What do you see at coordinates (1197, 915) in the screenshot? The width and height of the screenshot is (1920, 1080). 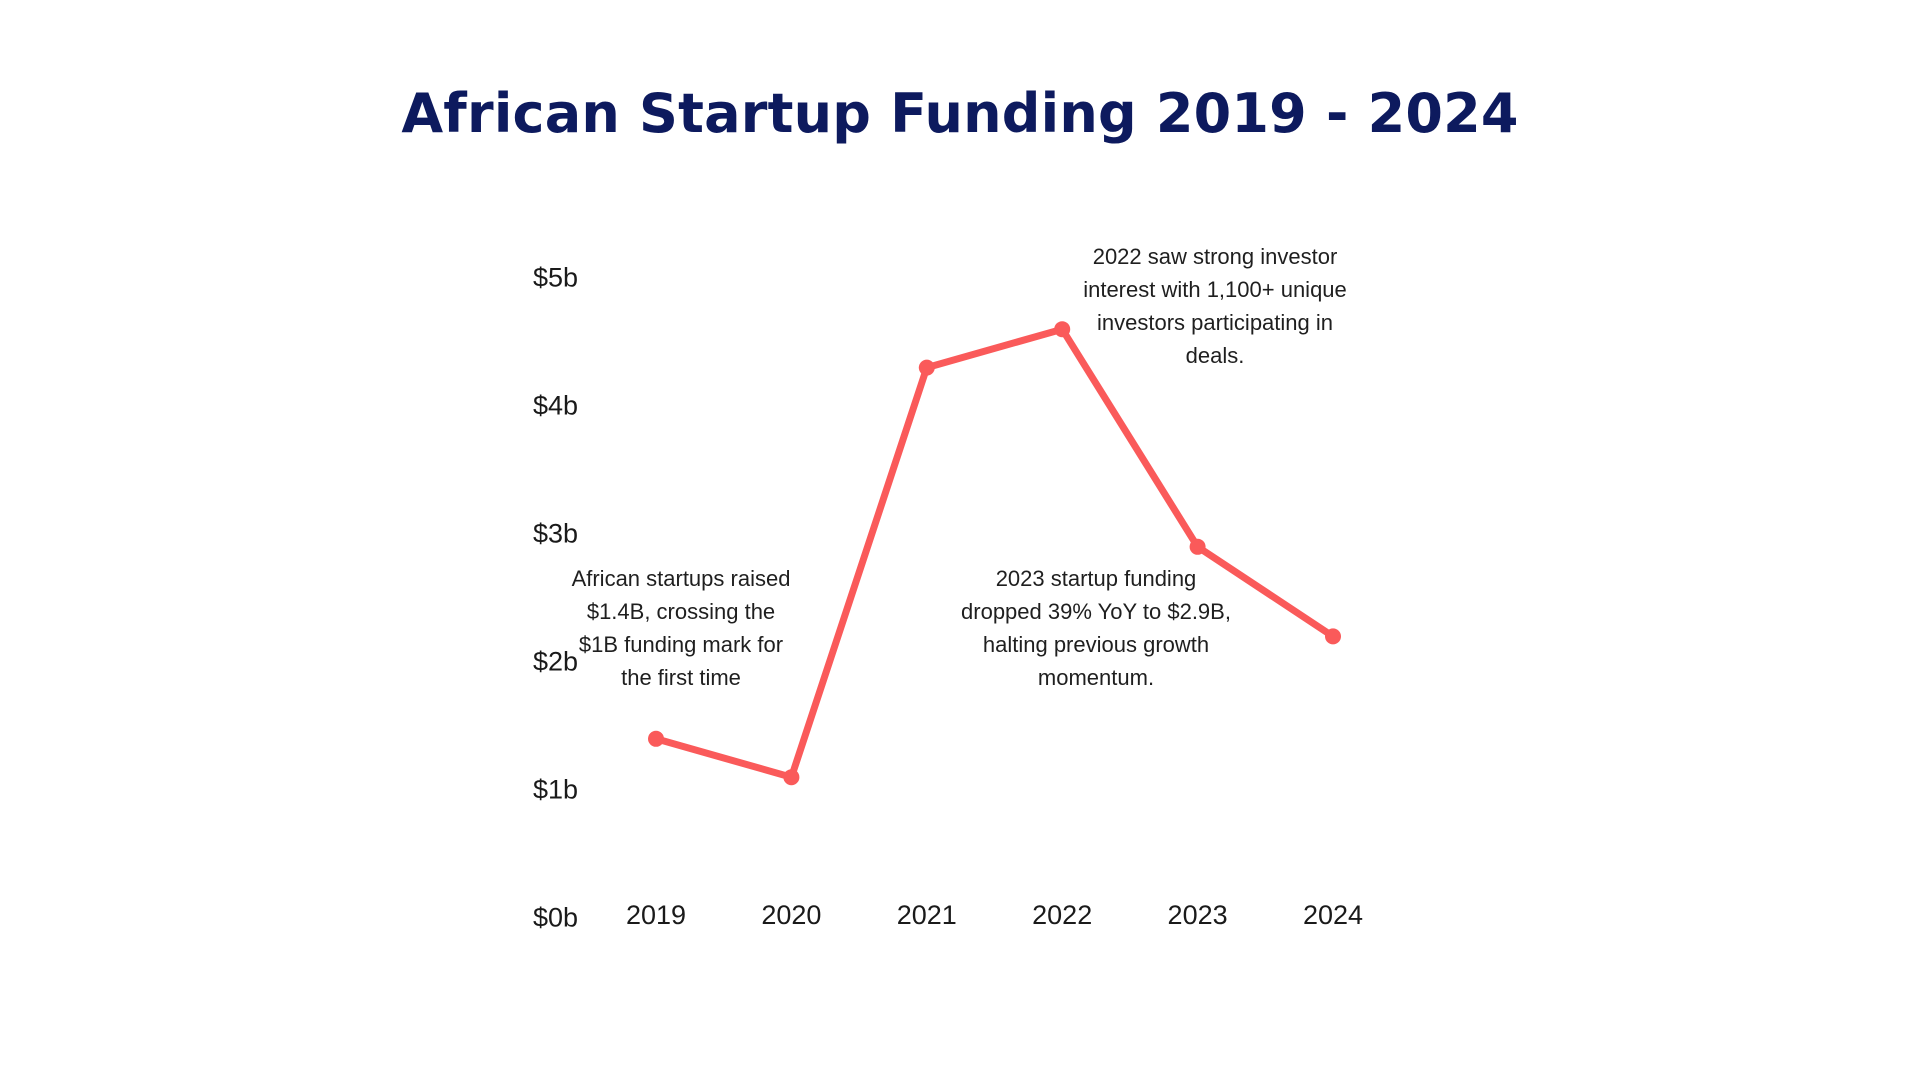 I see `x-axis-tick-label: 2023` at bounding box center [1197, 915].